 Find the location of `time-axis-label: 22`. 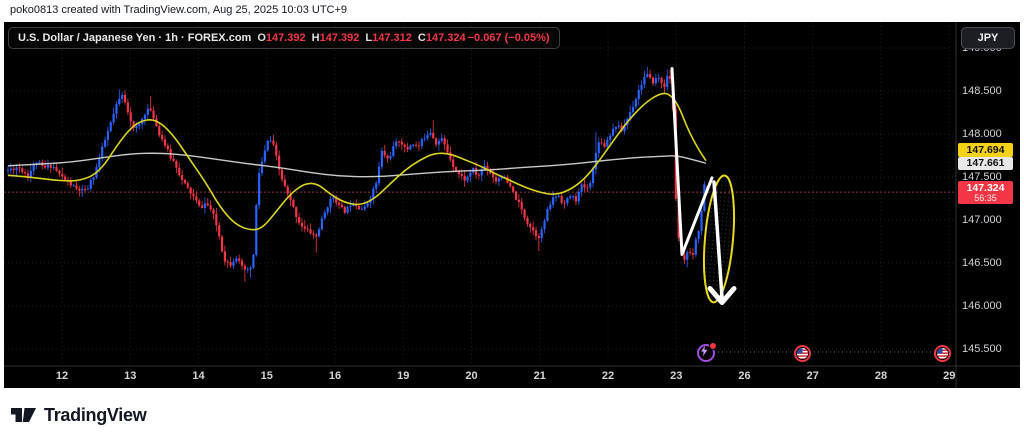

time-axis-label: 22 is located at coordinates (608, 376).